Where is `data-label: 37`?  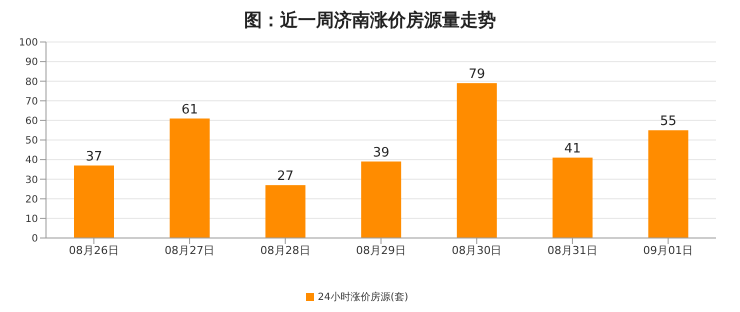
data-label: 37 is located at coordinates (94, 156).